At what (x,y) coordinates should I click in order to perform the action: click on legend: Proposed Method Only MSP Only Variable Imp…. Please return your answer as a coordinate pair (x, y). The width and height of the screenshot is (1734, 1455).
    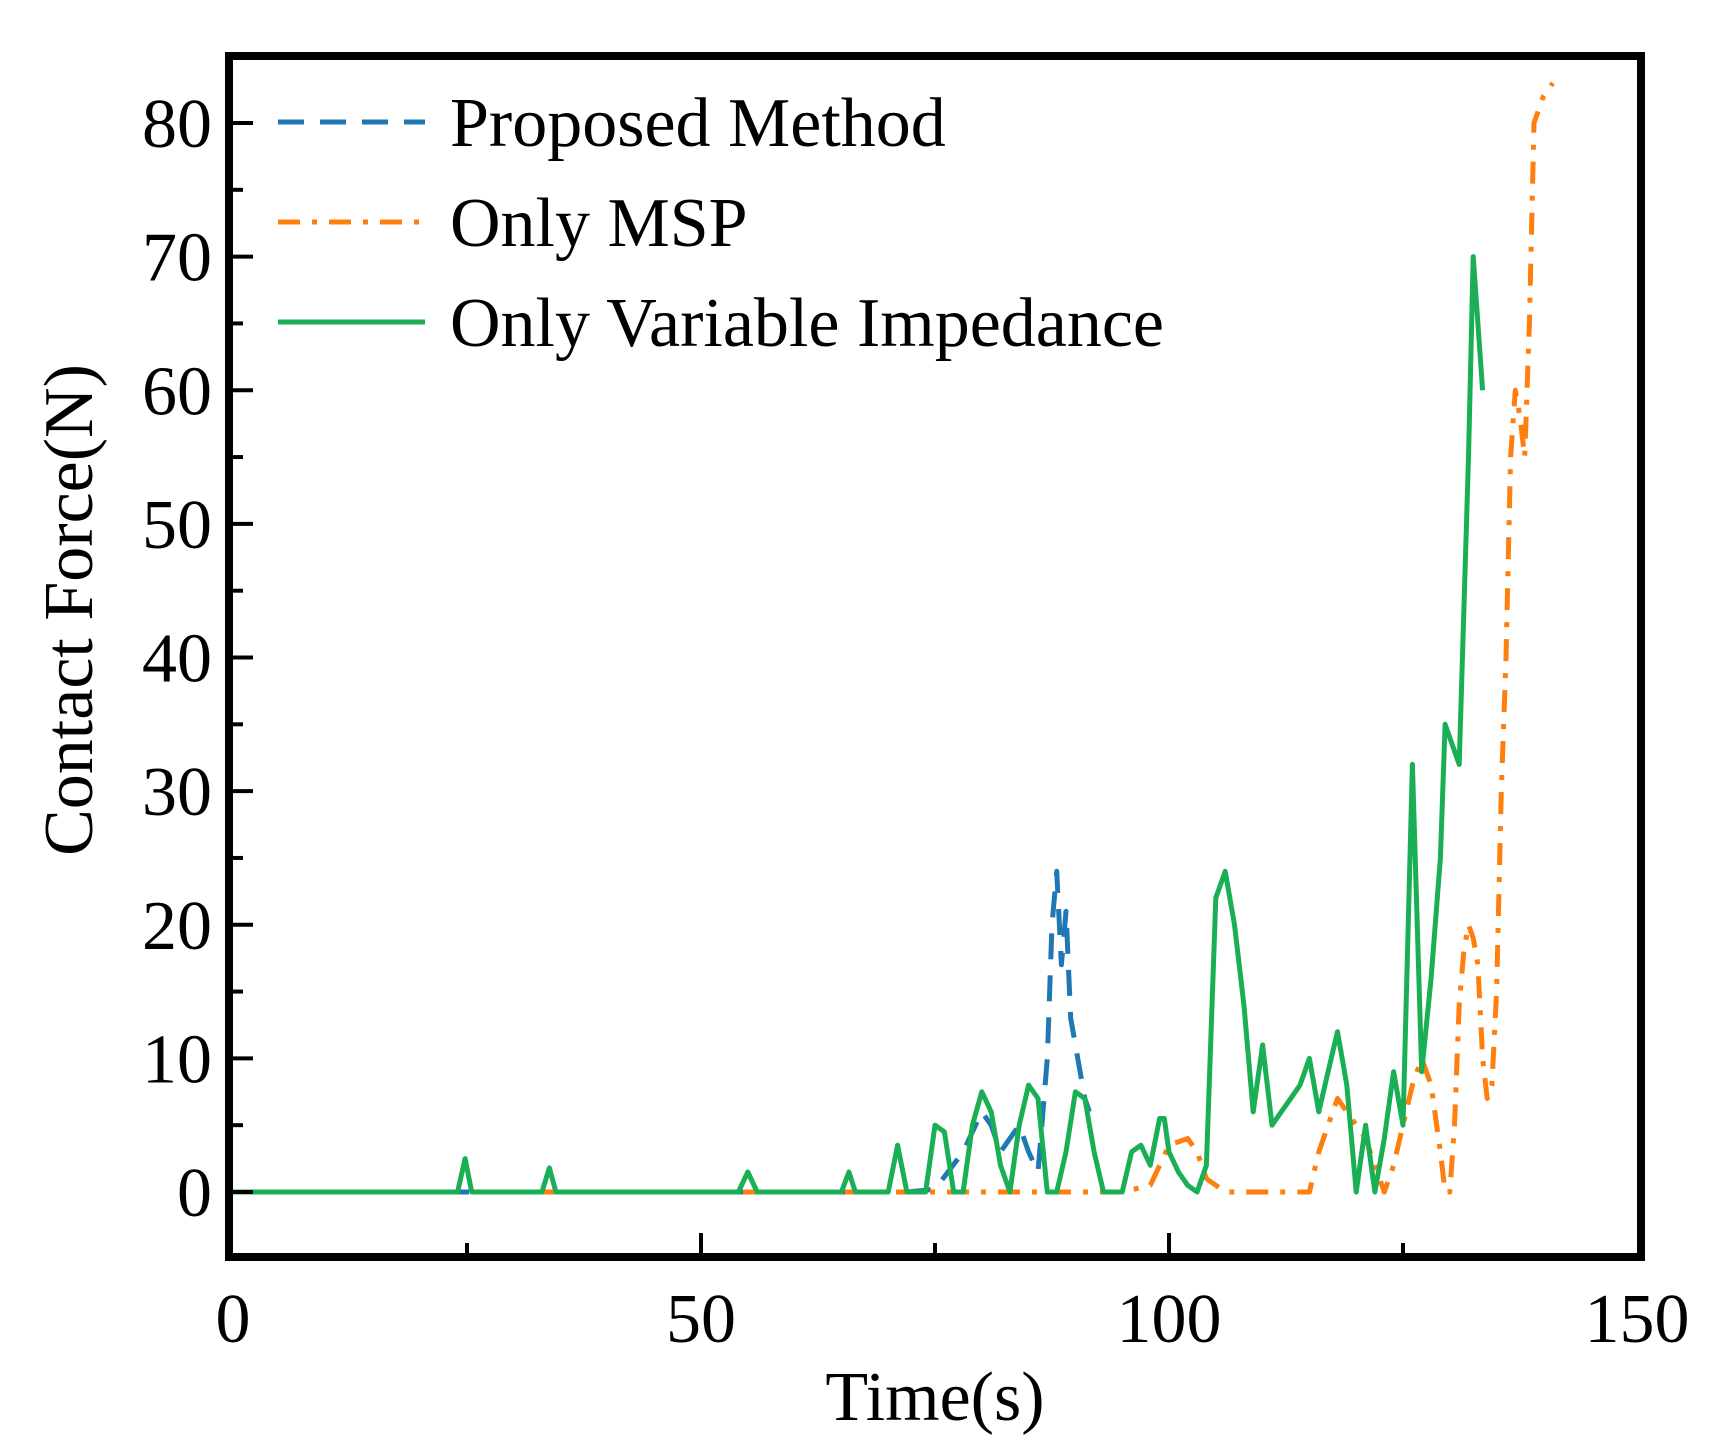
    Looking at the image, I should click on (721, 223).